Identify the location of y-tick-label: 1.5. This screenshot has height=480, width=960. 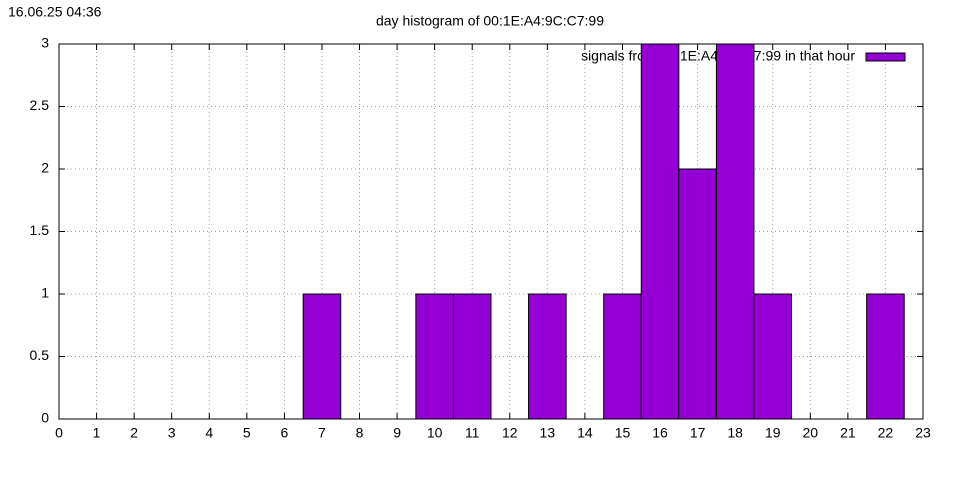
(40, 230).